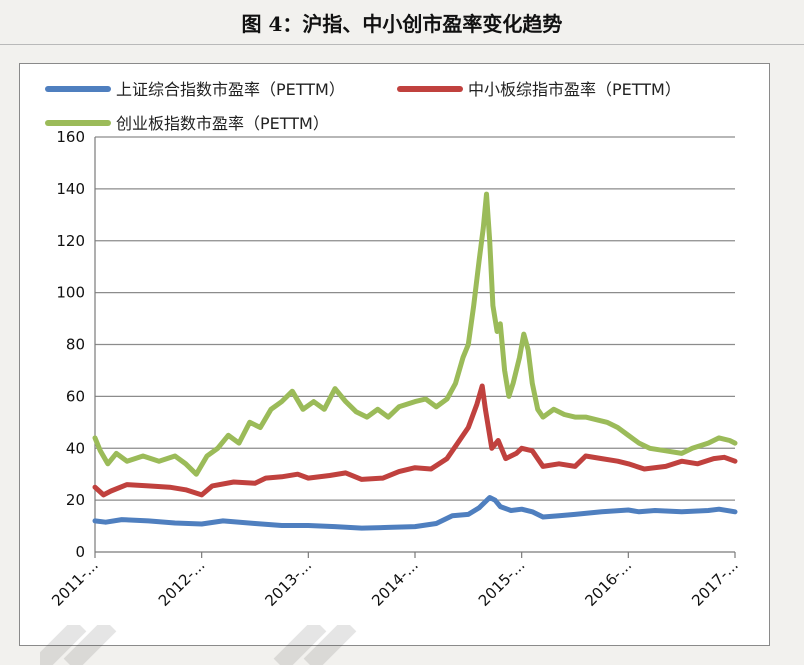 The height and width of the screenshot is (665, 804). What do you see at coordinates (222, 123) in the screenshot?
I see `legend-label: 创业板指数市盈率（PETTM）` at bounding box center [222, 123].